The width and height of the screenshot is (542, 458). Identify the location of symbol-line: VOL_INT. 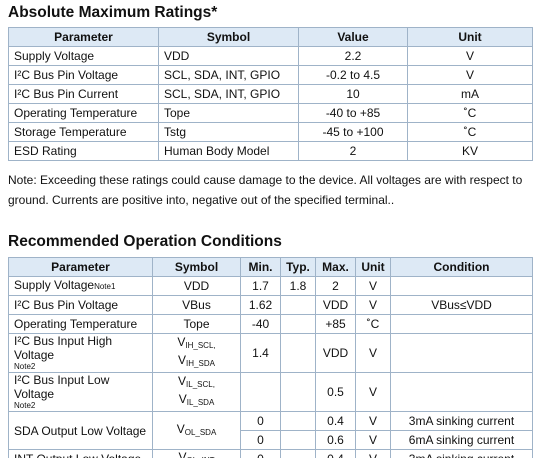
(196, 454).